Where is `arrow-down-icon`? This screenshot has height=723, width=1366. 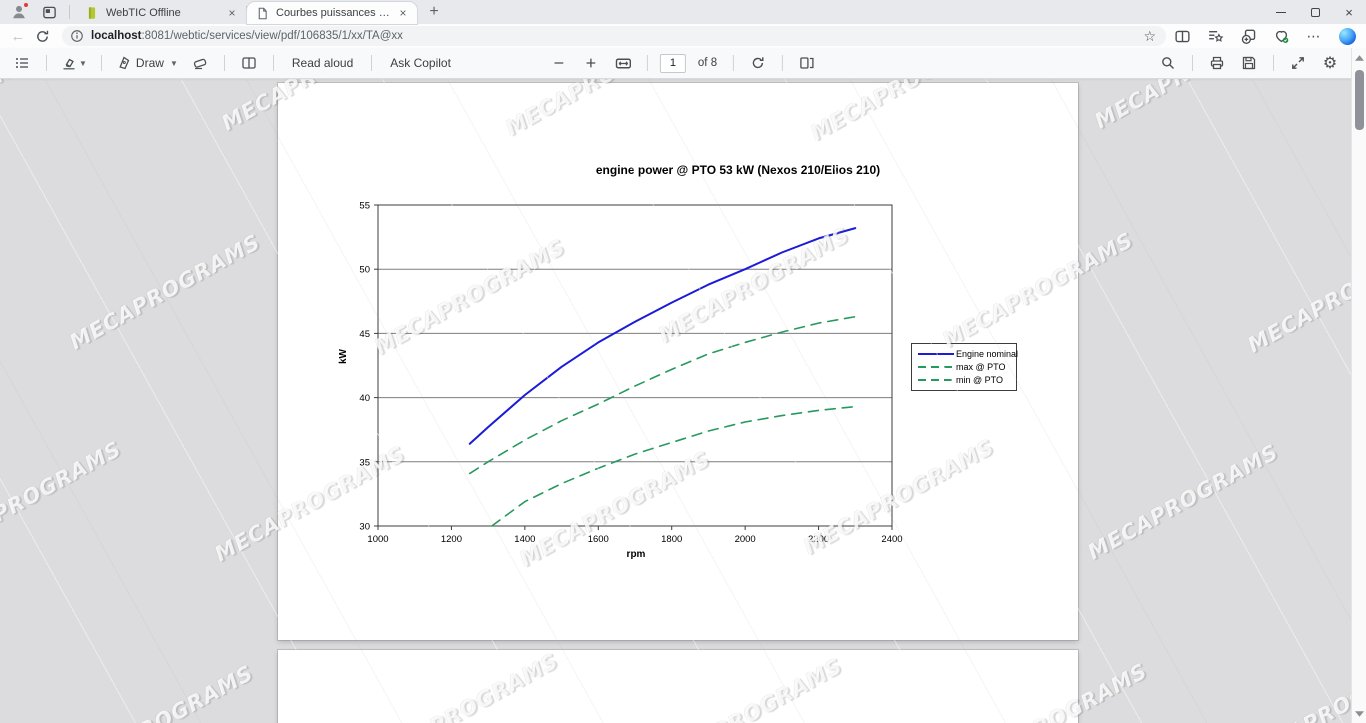 arrow-down-icon is located at coordinates (1359, 713).